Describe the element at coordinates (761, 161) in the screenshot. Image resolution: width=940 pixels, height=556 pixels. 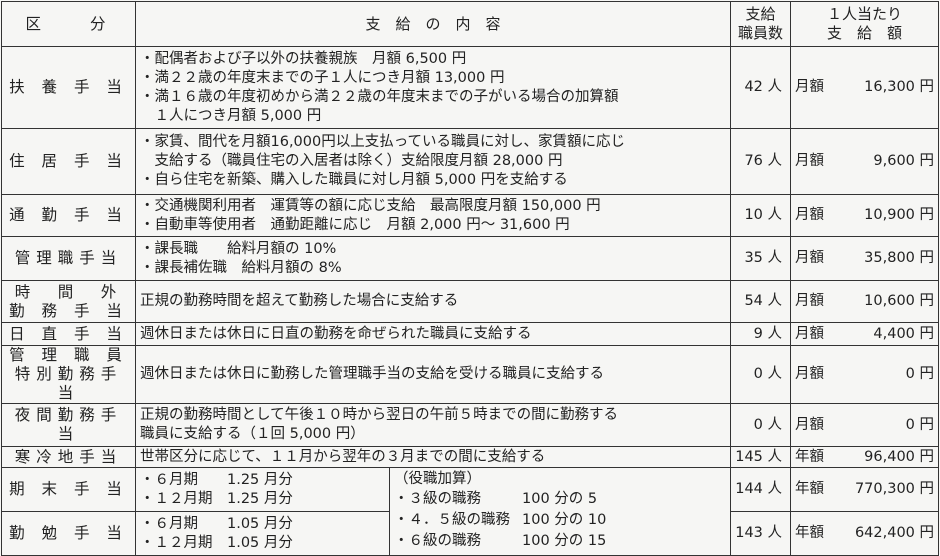
I see `count-cell: 76 人` at that location.